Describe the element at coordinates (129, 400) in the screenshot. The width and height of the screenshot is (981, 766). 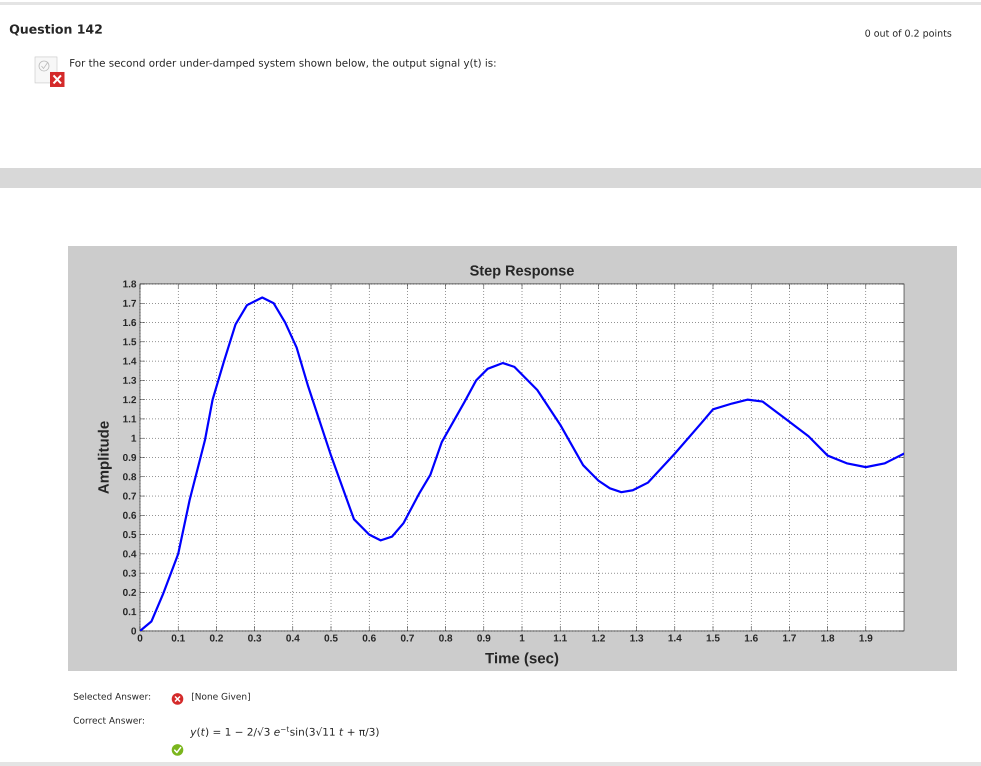
I see `y-tick-label: 1.2` at that location.